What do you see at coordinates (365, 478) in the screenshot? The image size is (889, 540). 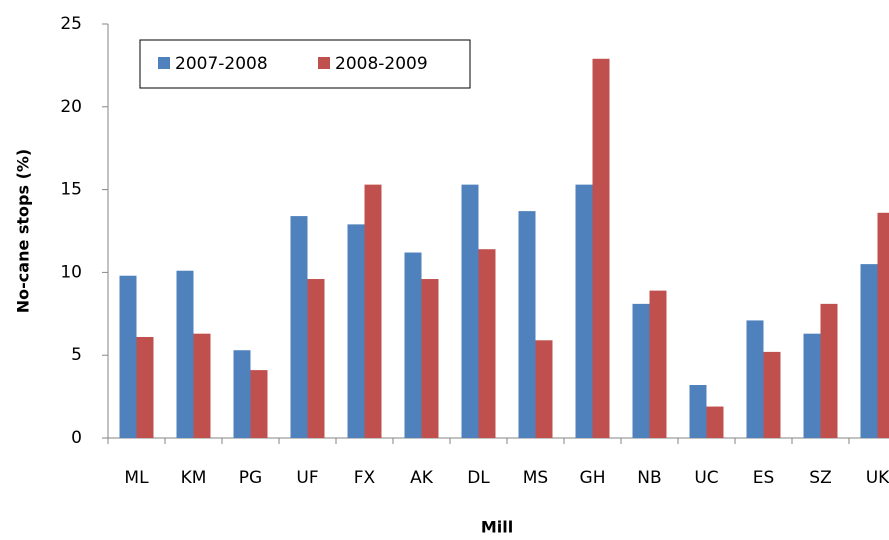 I see `x-tick-label: FX` at bounding box center [365, 478].